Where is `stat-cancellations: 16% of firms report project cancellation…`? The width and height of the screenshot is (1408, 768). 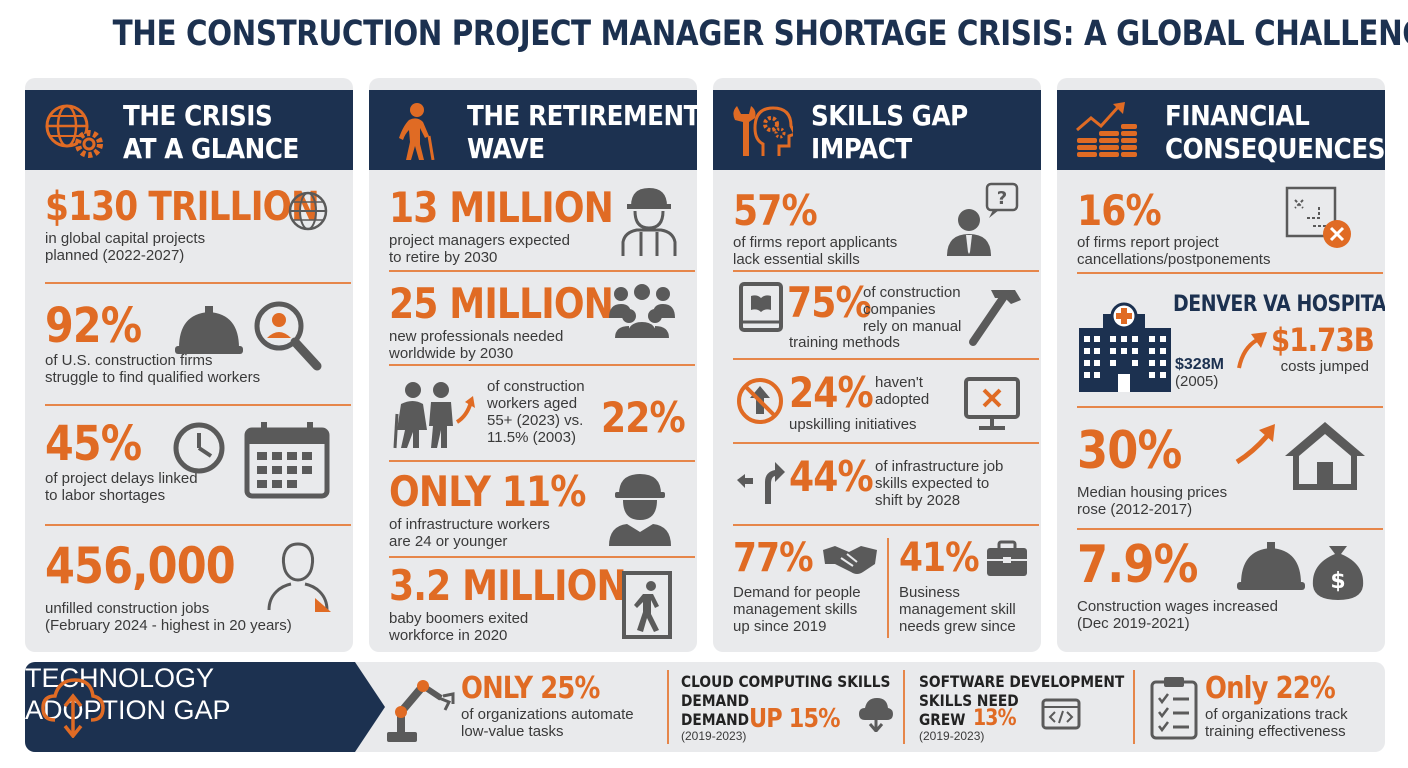 stat-cancellations: 16% of firms report project cancellation… is located at coordinates (1174, 227).